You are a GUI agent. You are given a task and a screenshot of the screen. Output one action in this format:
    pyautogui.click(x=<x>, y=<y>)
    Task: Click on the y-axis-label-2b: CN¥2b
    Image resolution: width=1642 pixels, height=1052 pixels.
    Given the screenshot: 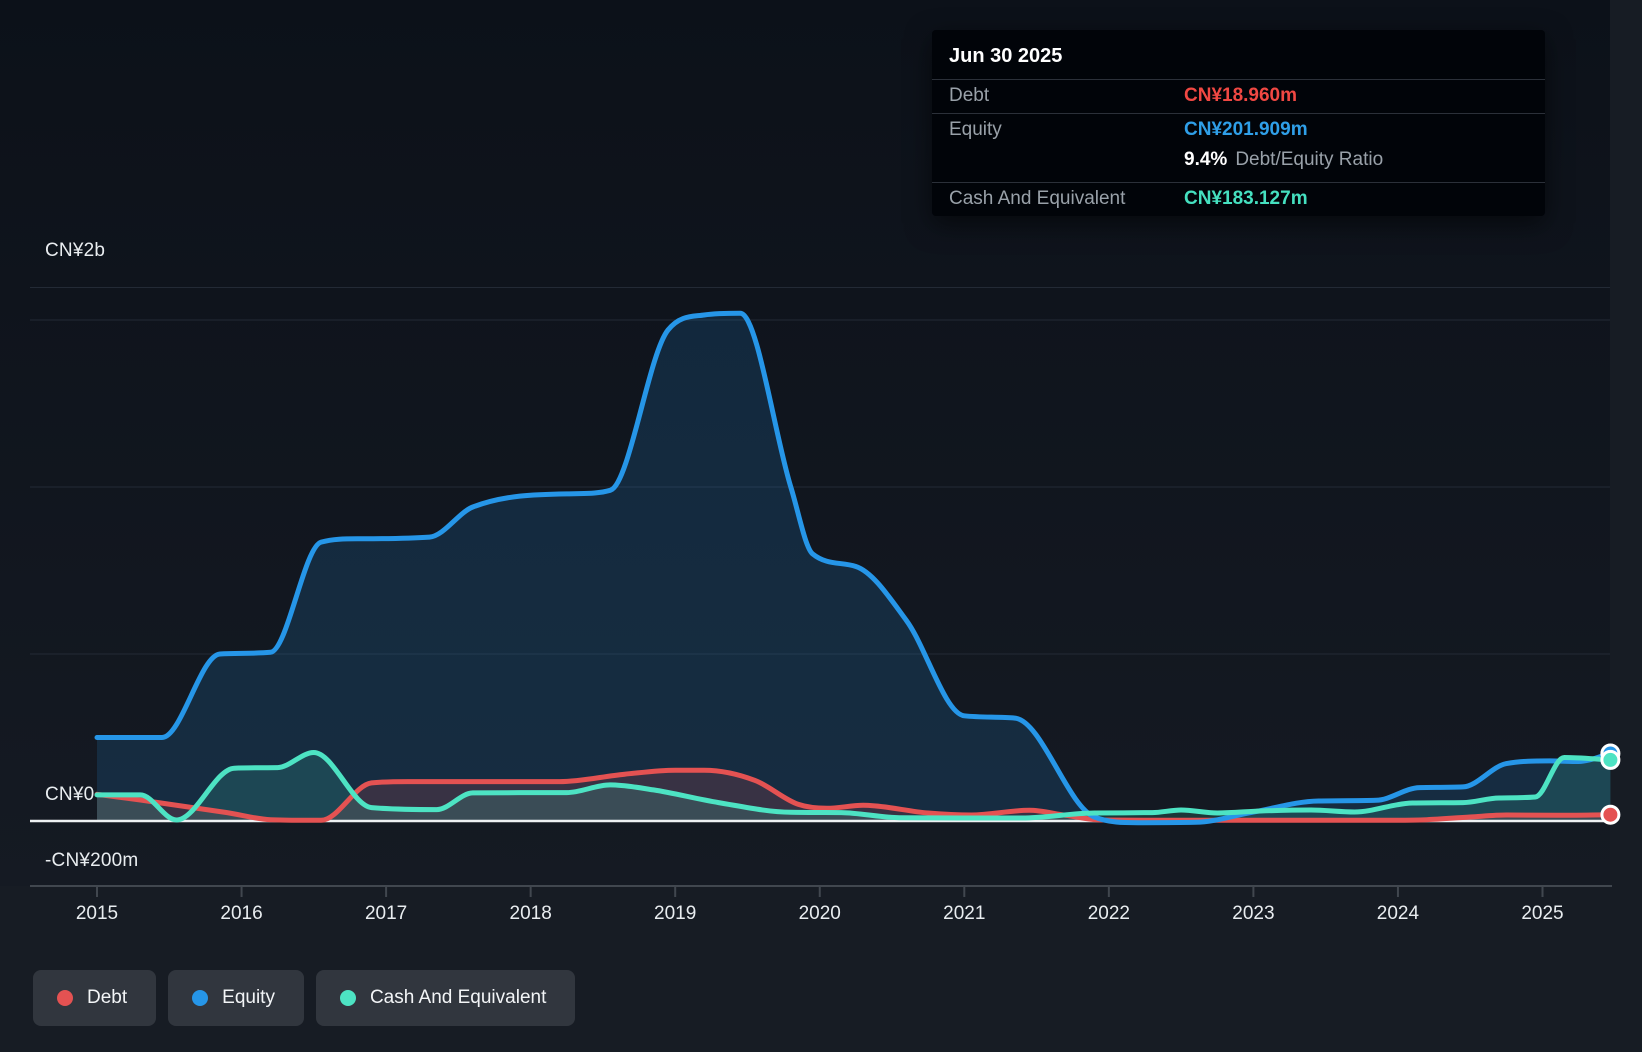 What is the action you would take?
    pyautogui.click(x=75, y=250)
    